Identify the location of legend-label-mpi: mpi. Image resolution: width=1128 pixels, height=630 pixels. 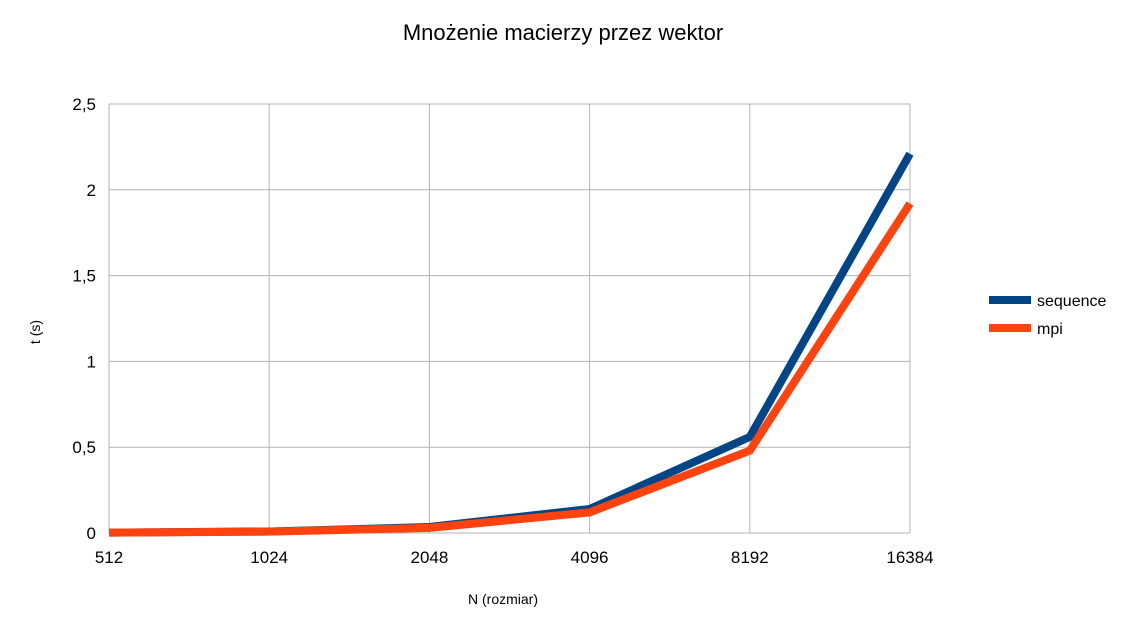
(1050, 329).